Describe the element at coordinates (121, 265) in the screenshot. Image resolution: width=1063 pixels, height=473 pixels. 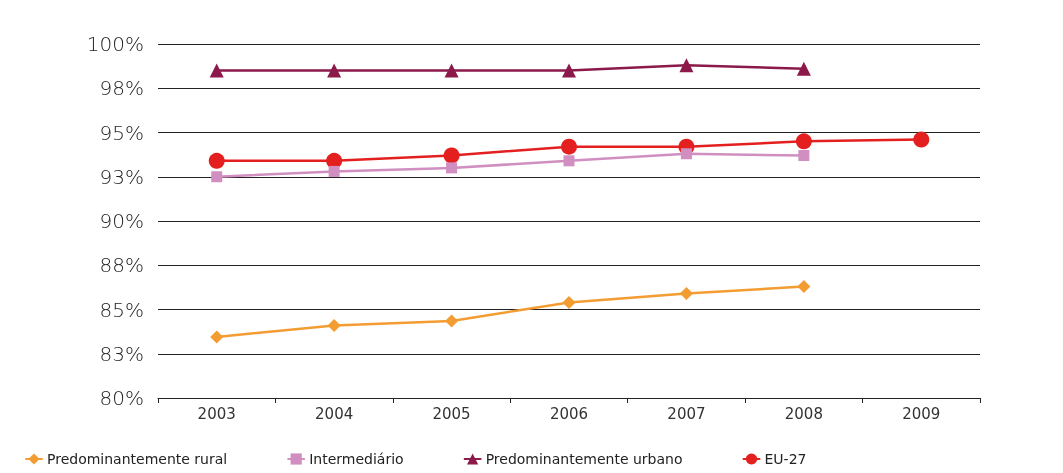
I see `y-tick-label: 88%` at that location.